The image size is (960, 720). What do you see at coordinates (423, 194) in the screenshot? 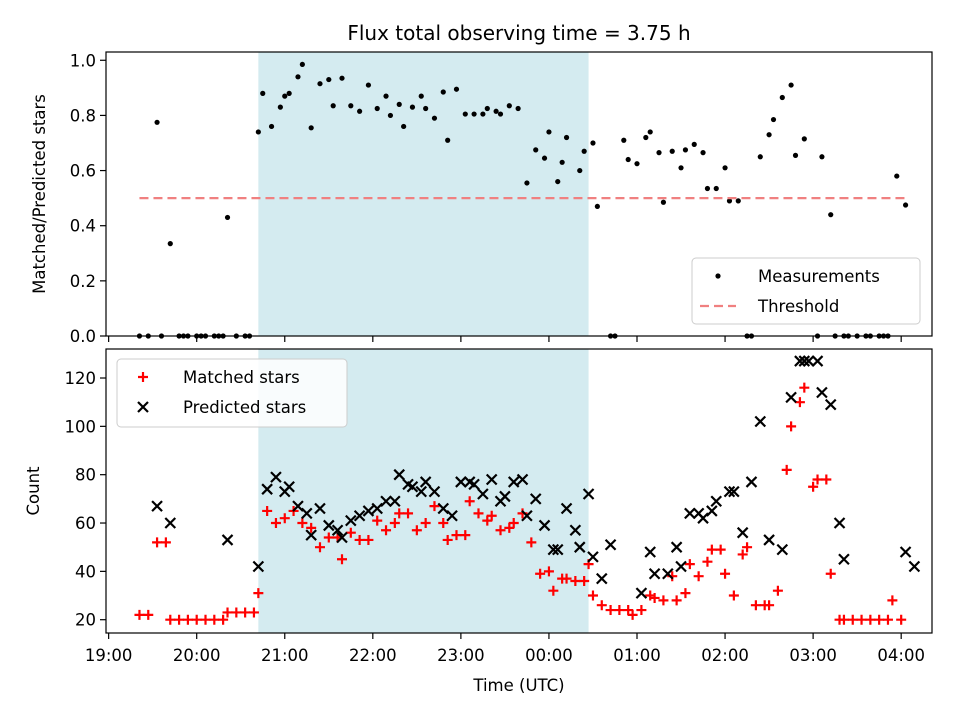
I see `observing-window-shade` at bounding box center [423, 194].